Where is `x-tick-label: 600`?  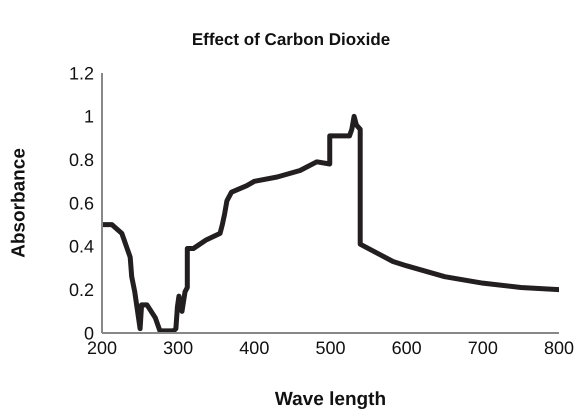 x-tick-label: 600 is located at coordinates (407, 348).